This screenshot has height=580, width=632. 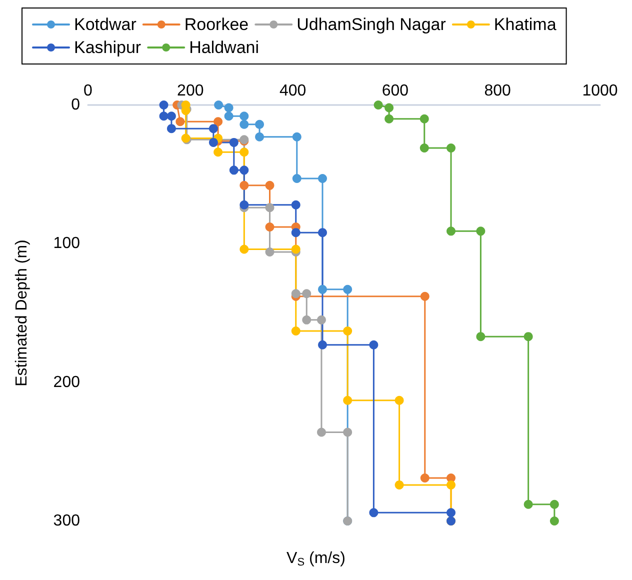 What do you see at coordinates (22, 313) in the screenshot?
I see `y-axis-title: Estimated Depth (m)` at bounding box center [22, 313].